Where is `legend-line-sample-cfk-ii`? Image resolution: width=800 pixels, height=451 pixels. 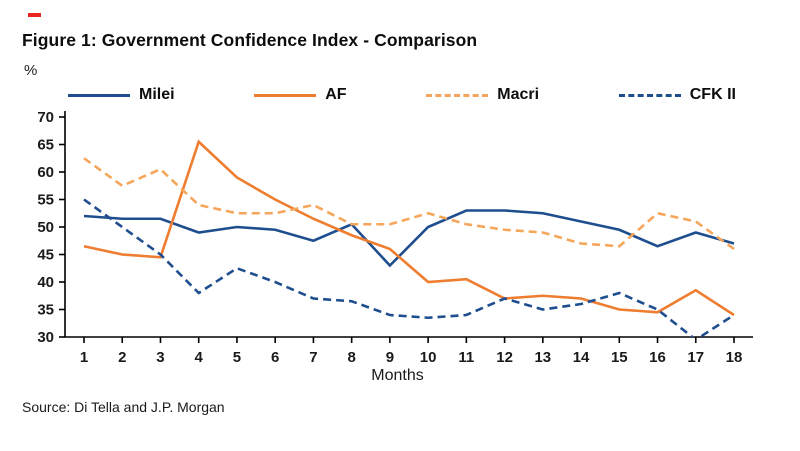
legend-line-sample-cfk-ii is located at coordinates (649, 95).